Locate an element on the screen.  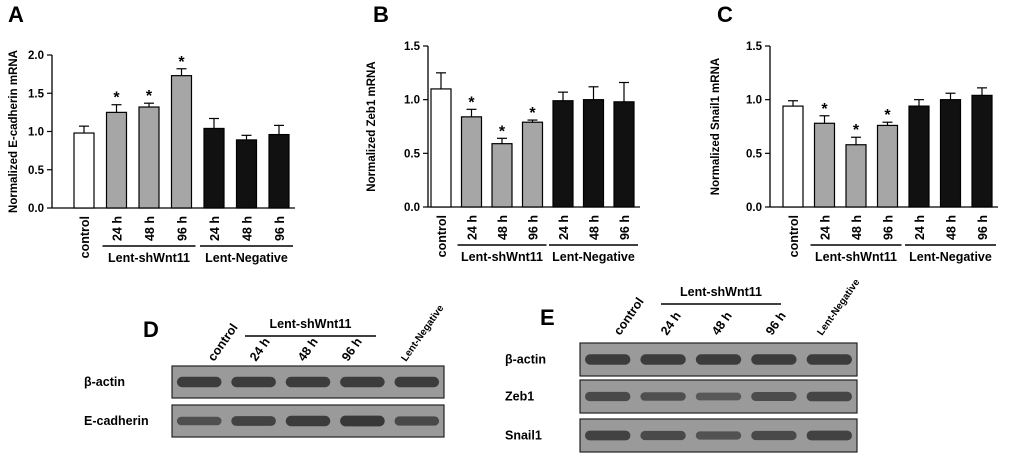
y-tick-label: 2.0 is located at coordinates (36, 56).